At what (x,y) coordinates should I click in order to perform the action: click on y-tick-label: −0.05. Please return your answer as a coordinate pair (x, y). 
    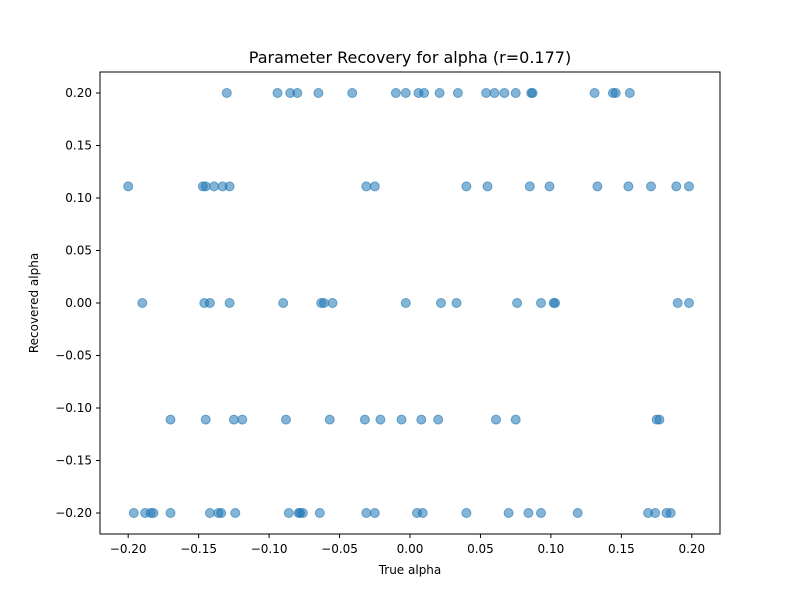
    Looking at the image, I should click on (73, 356).